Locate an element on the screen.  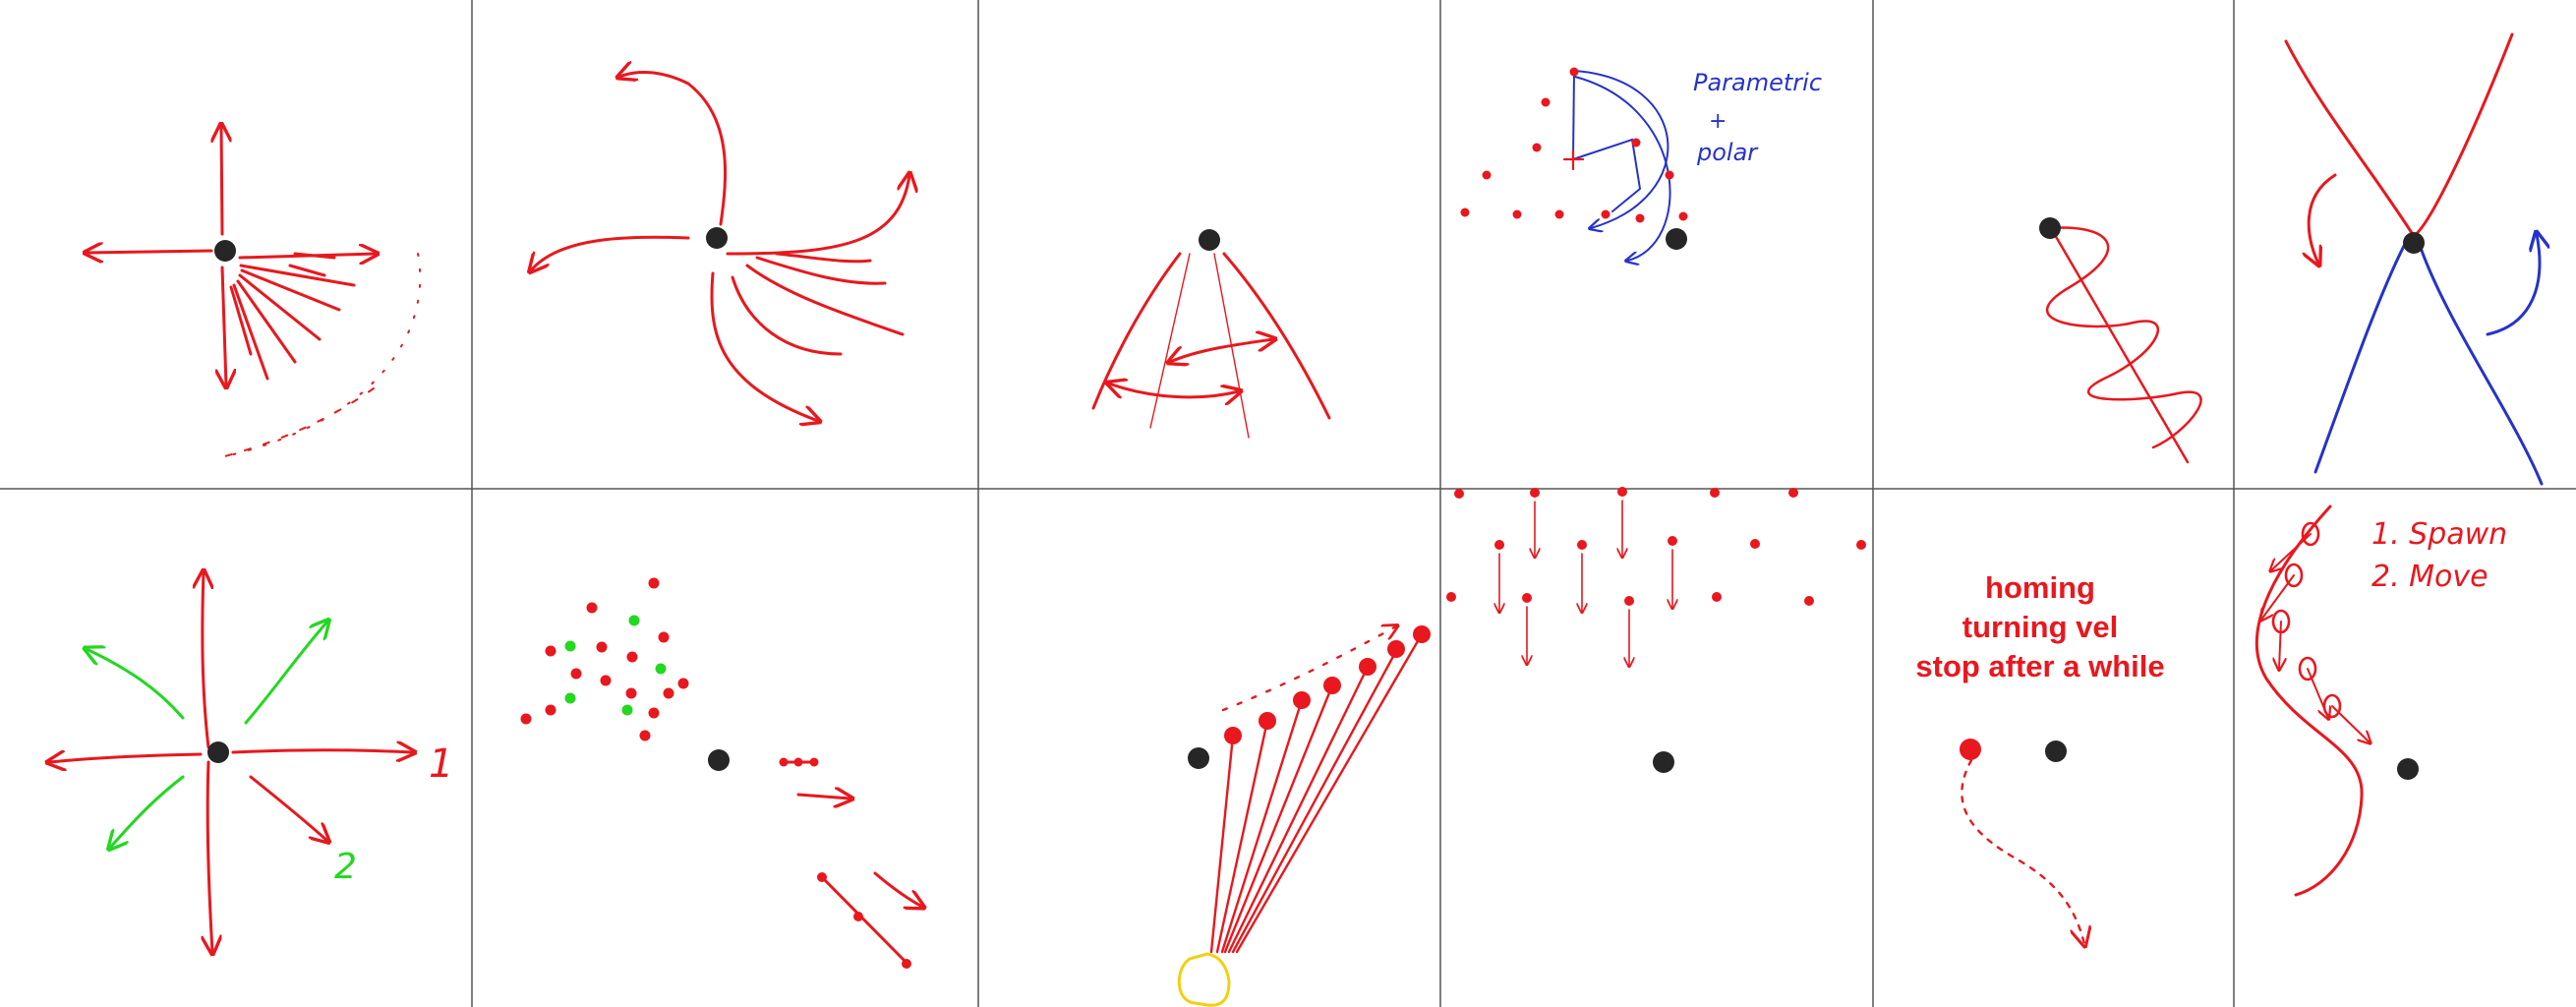
cell-spiral-arms is located at coordinates (720, 247).